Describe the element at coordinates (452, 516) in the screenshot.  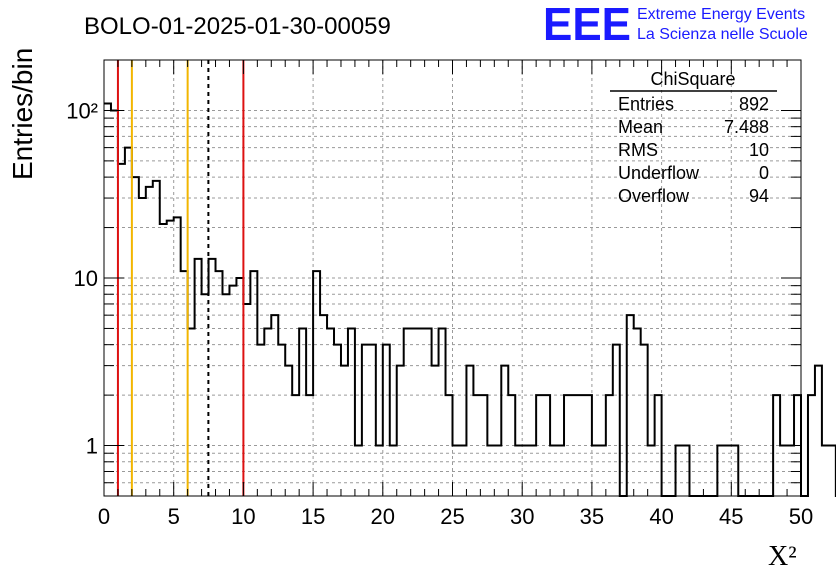
I see `x-tick-label: 25` at that location.